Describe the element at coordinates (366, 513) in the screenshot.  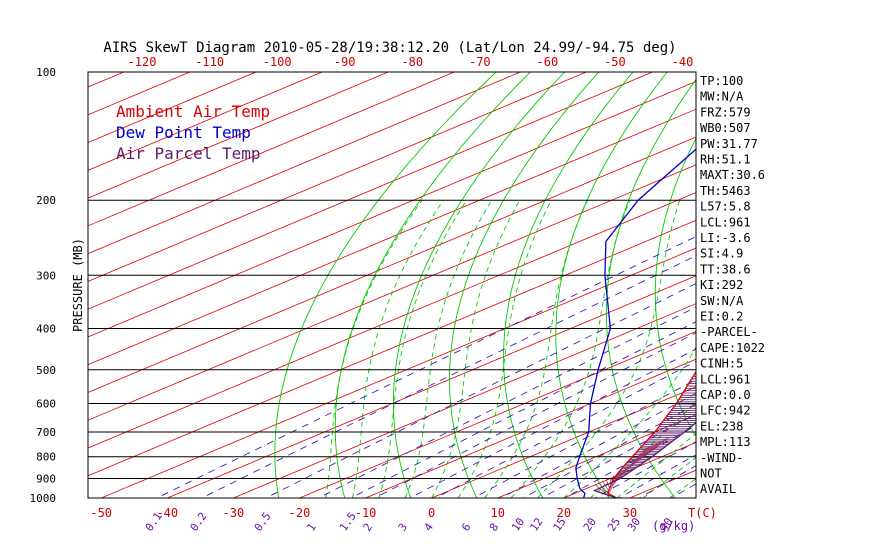
I see `bottom-tick-label: -10` at that location.